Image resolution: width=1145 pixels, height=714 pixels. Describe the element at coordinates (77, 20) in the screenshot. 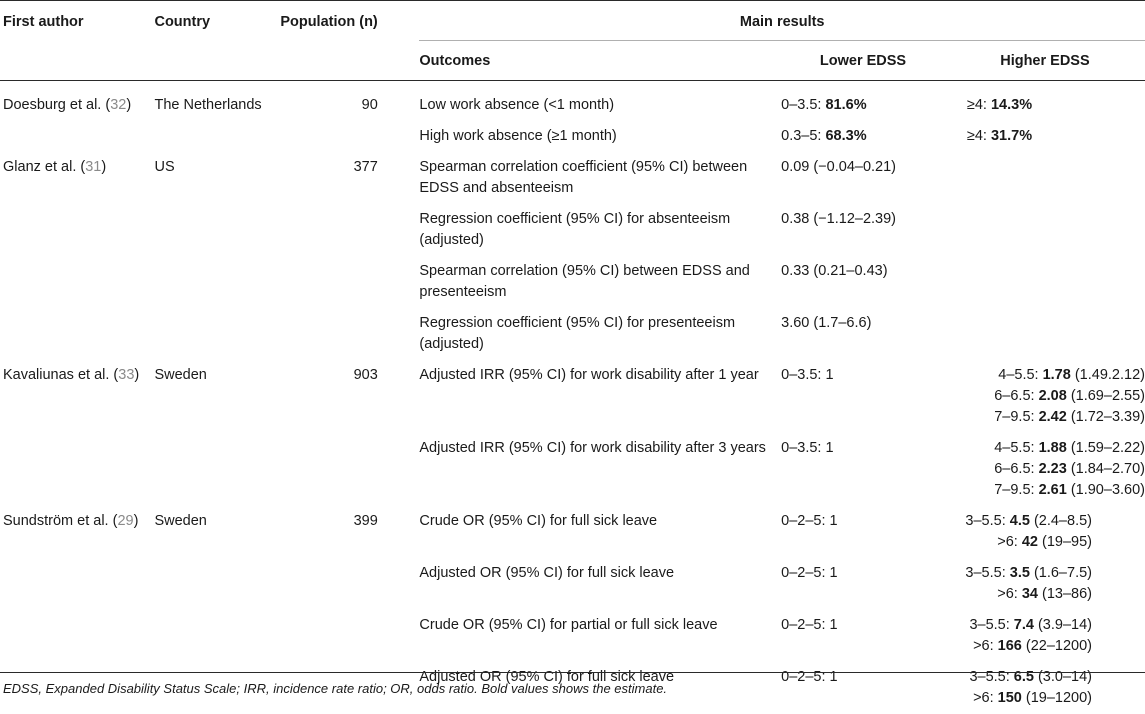

I see `header-first-author: First author` at that location.